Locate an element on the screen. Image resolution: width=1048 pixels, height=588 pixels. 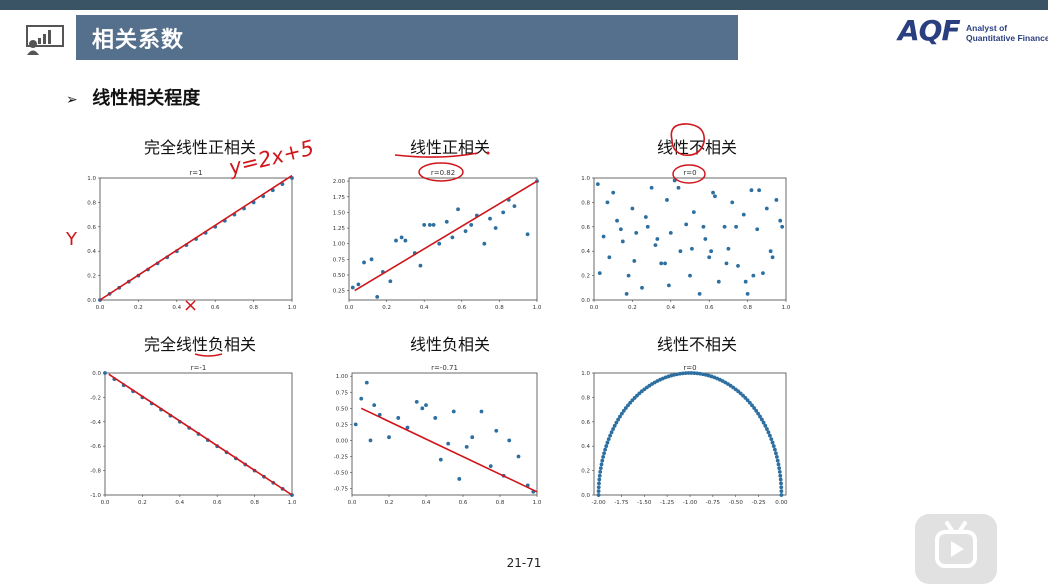
y-tick-label: 1.75 is located at coordinates (339, 198).